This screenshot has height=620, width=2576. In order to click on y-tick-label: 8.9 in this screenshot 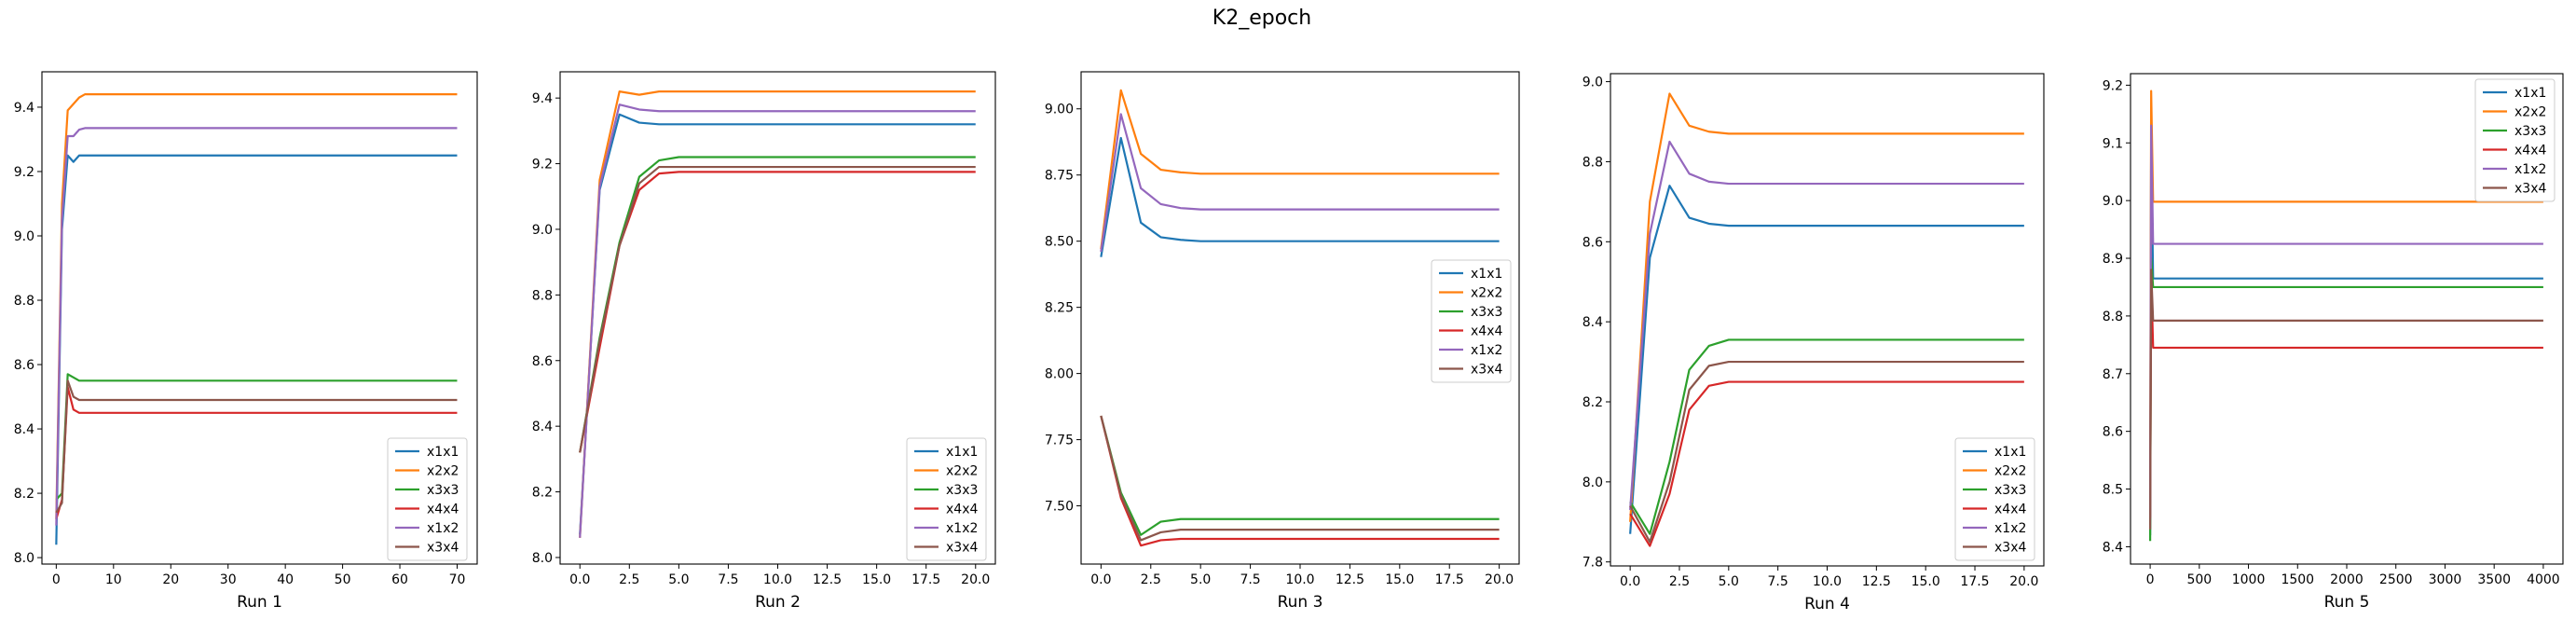, I will do `click(2113, 259)`.